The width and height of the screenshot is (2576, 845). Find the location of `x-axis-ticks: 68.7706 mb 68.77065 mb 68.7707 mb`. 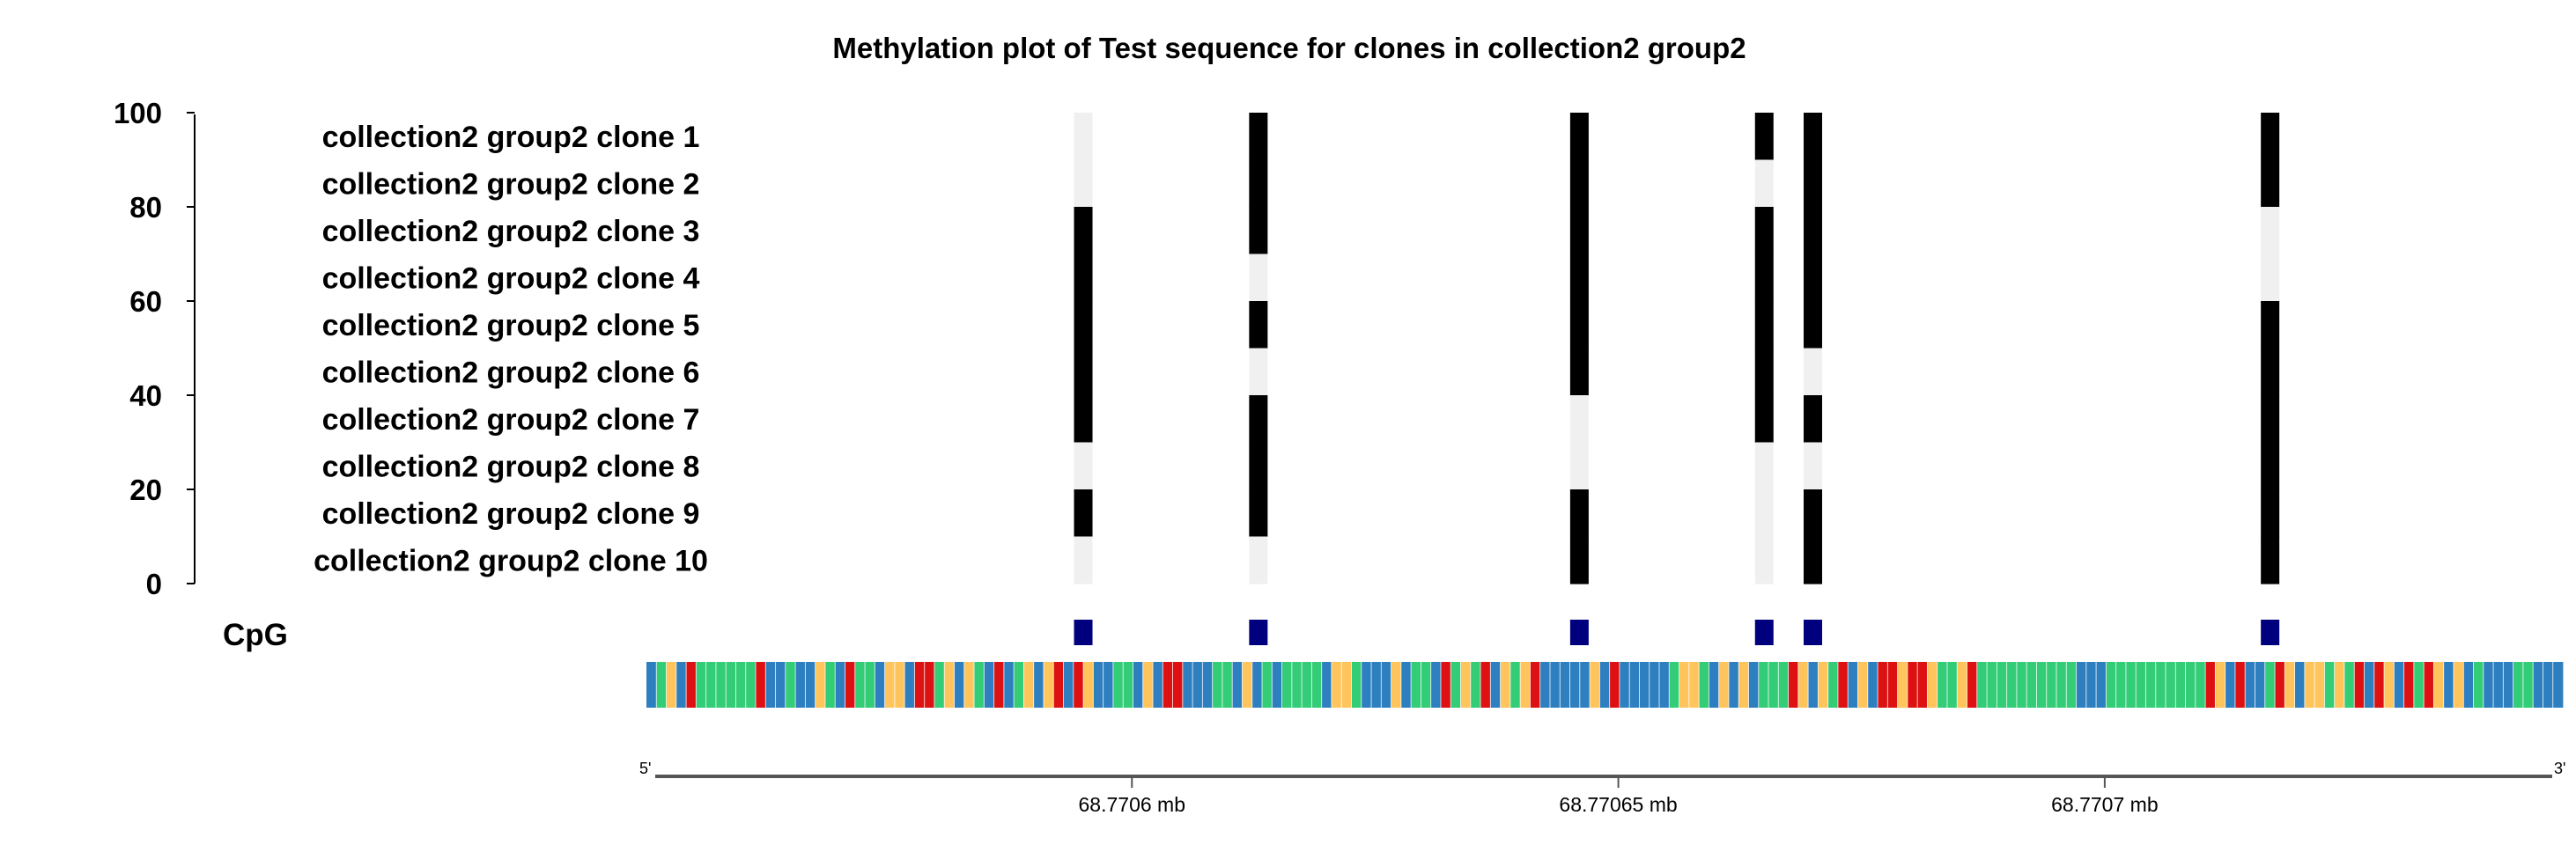

x-axis-ticks: 68.7706 mb 68.77065 mb 68.7707 mb is located at coordinates (1619, 796).